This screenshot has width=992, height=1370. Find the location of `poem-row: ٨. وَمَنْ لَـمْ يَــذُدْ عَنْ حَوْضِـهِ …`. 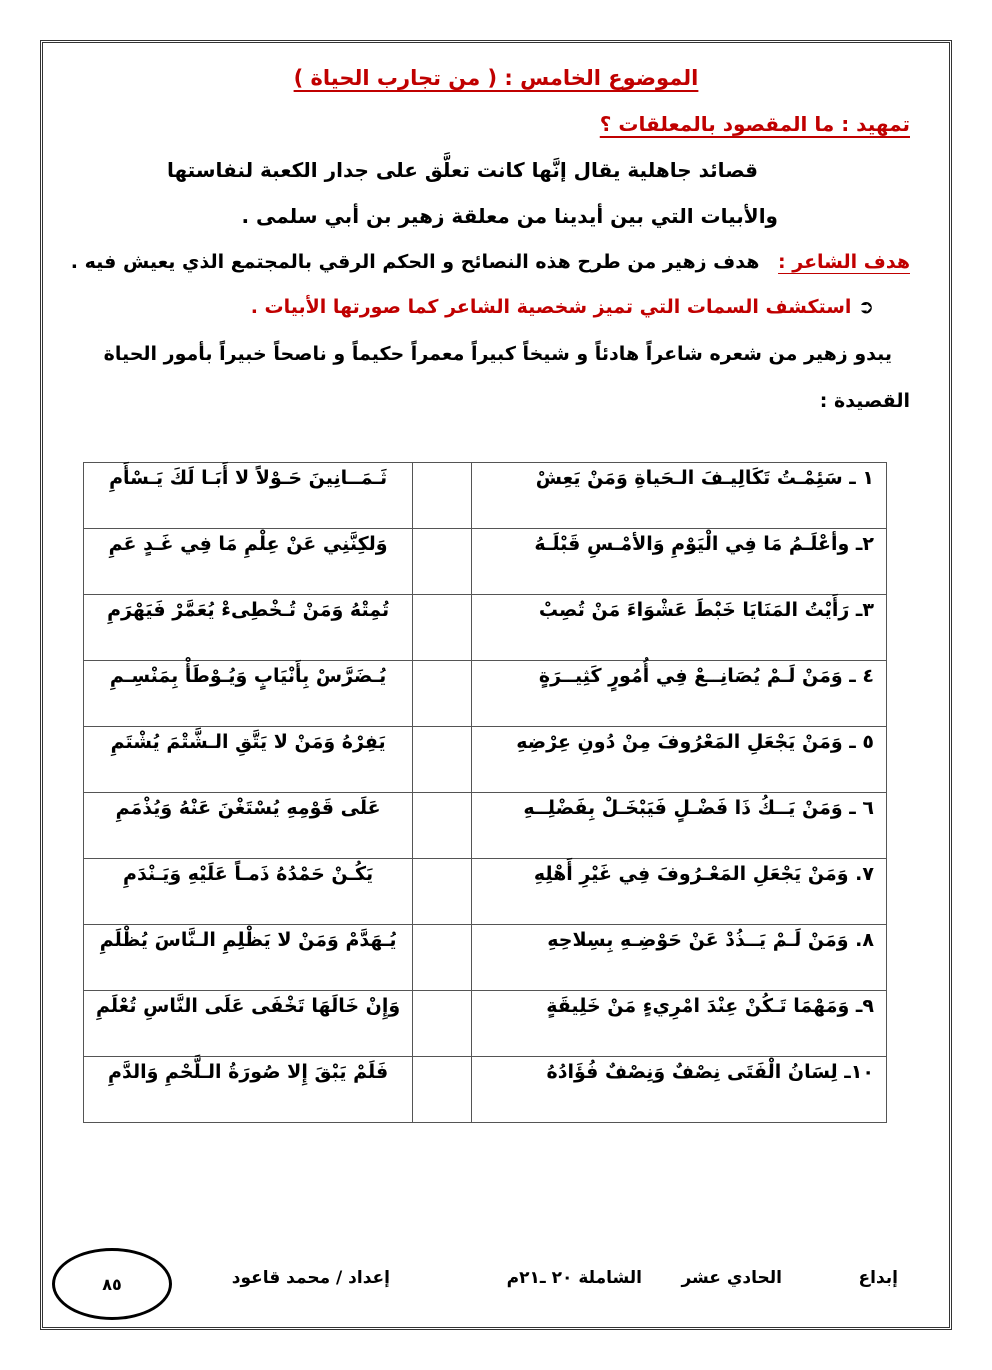

poem-row: ٨. وَمَنْ لَـمْ يَــذُدْ عَنْ حَوْضِـهِ … is located at coordinates (484, 957).